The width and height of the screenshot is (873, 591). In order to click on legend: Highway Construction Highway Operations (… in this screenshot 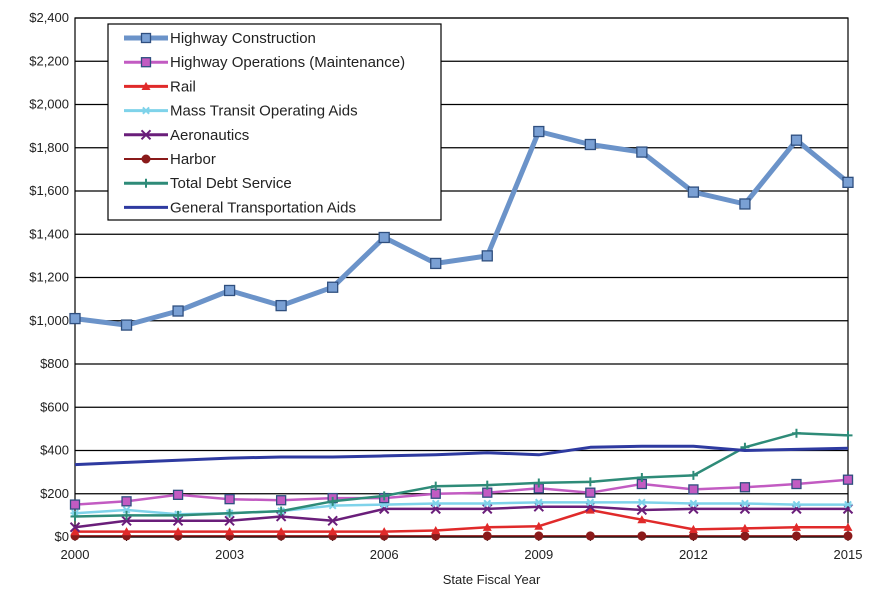, I will do `click(274, 122)`.